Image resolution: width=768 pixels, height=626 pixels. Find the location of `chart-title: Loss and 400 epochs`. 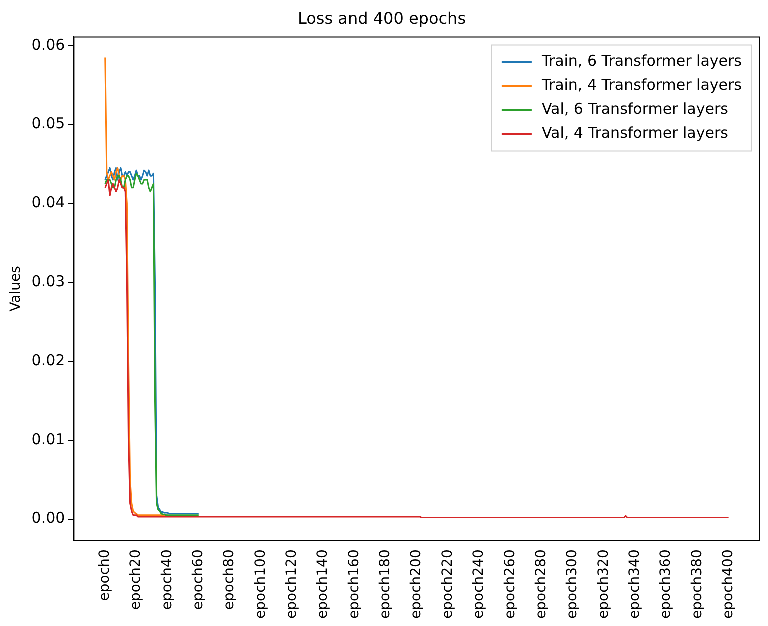

chart-title: Loss and 400 epochs is located at coordinates (382, 18).